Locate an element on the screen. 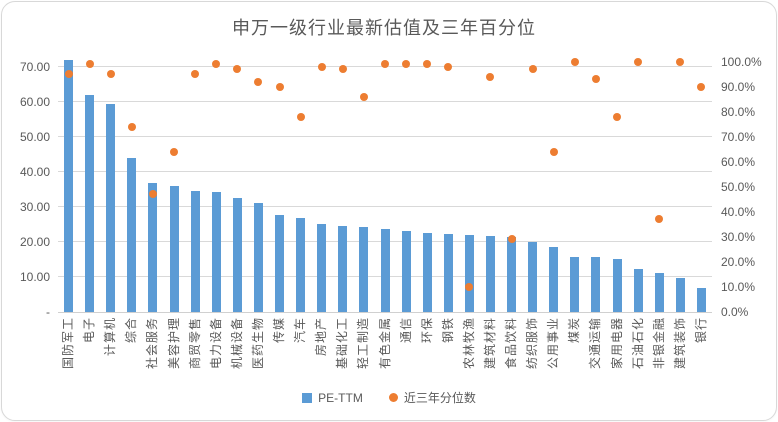  x-axis-category-label: 计算机 is located at coordinates (110, 337).